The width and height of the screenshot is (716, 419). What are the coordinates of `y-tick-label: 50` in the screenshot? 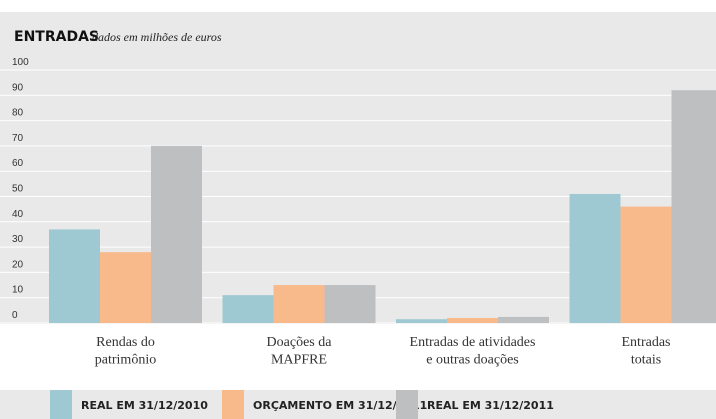 It's located at (18, 189).